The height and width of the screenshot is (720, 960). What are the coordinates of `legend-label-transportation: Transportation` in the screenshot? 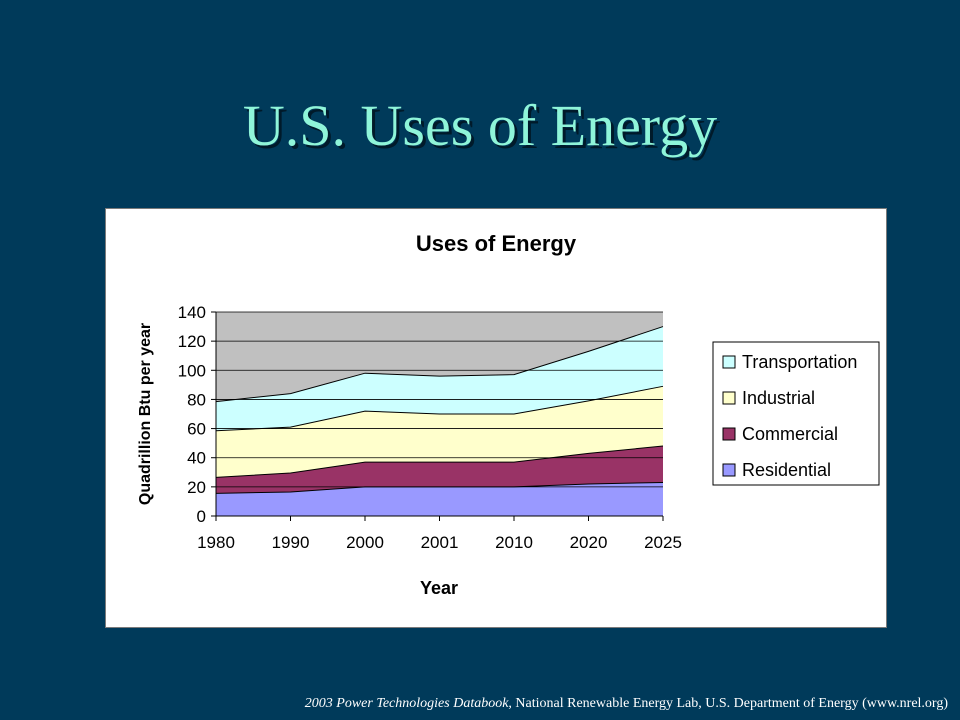 It's located at (799, 362).